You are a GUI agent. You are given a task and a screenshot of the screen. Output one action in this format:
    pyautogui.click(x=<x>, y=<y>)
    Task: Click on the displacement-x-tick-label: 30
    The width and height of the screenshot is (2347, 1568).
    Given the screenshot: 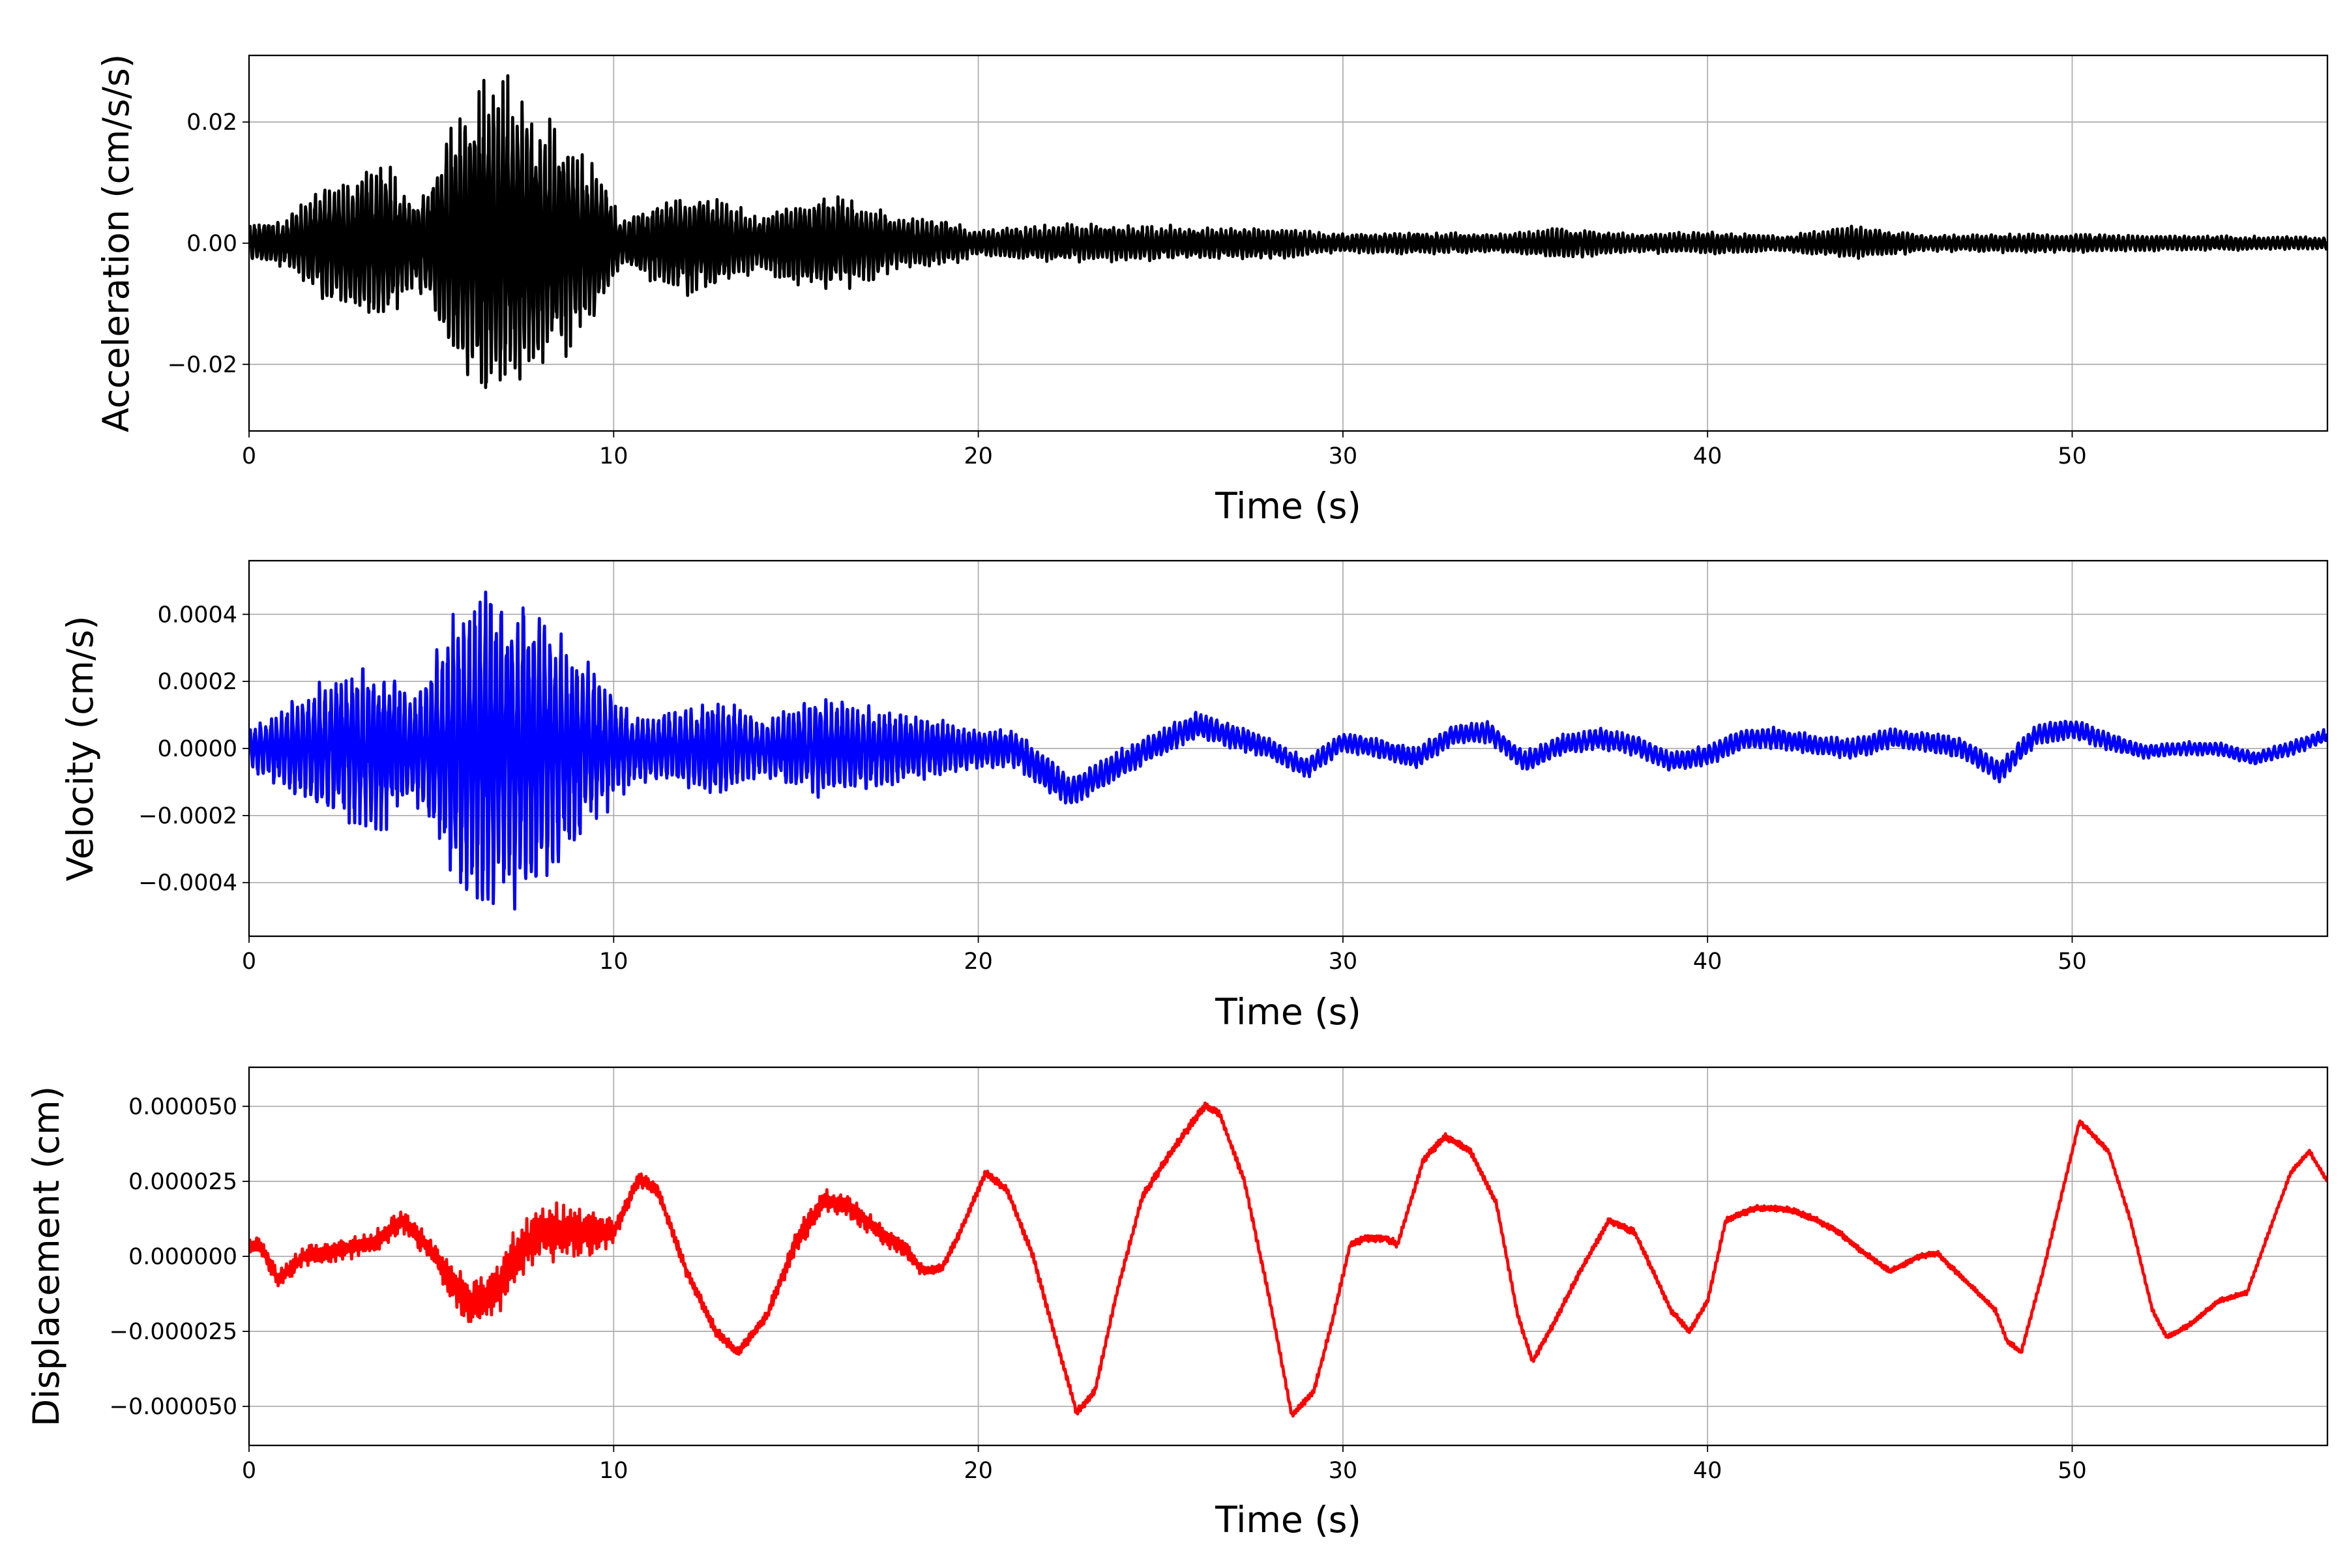 What is the action you would take?
    pyautogui.click(x=1343, y=1471)
    